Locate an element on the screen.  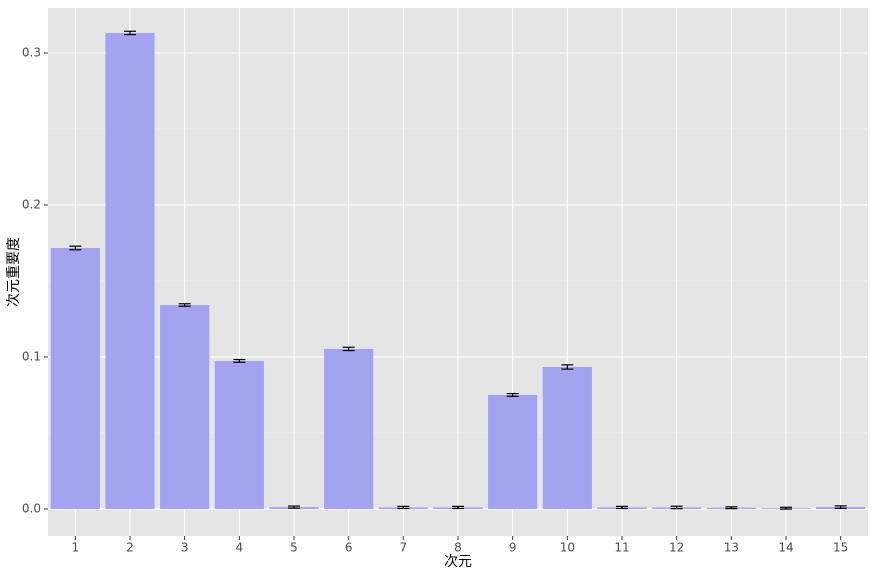
x-tick-label: 14 is located at coordinates (785, 548).